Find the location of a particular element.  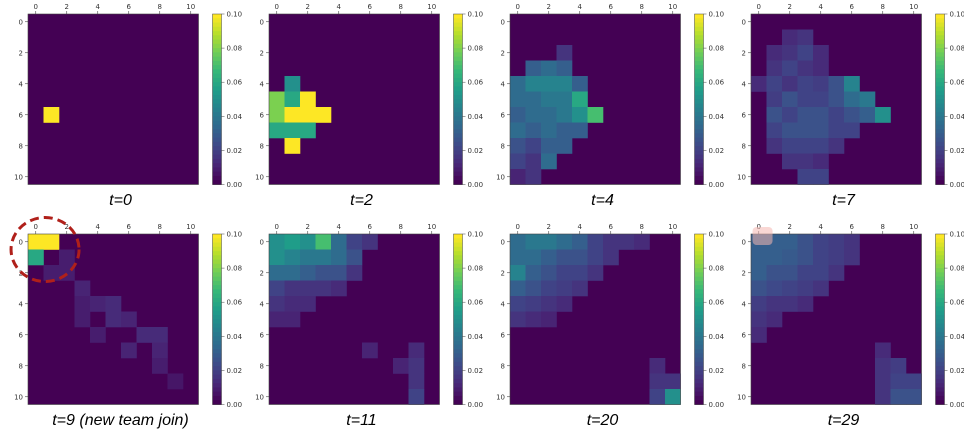

colorbar-tick-label: 0.00 is located at coordinates (957, 185).